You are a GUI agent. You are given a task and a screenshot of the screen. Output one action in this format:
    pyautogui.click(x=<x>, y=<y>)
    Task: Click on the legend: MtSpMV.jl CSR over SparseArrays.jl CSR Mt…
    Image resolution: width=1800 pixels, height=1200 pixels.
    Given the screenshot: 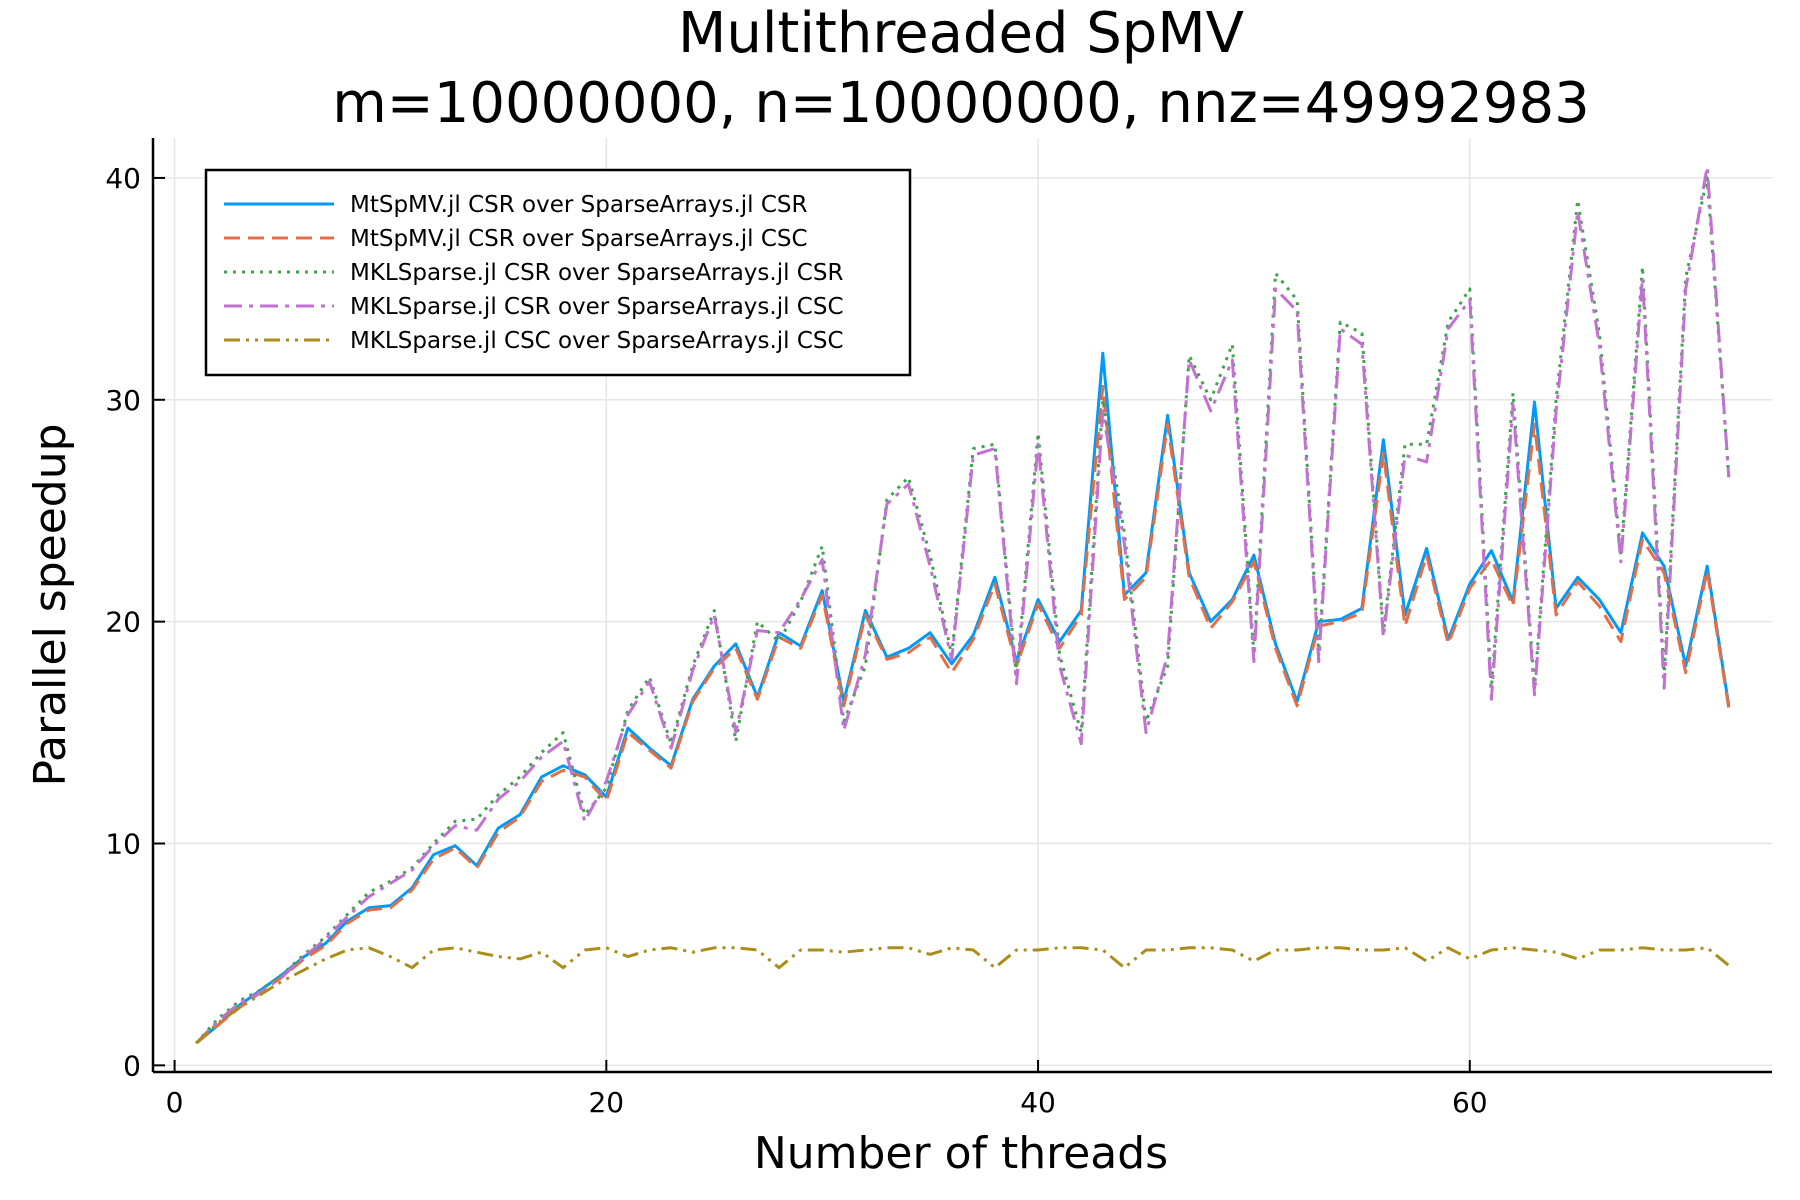 What is the action you would take?
    pyautogui.click(x=558, y=272)
    